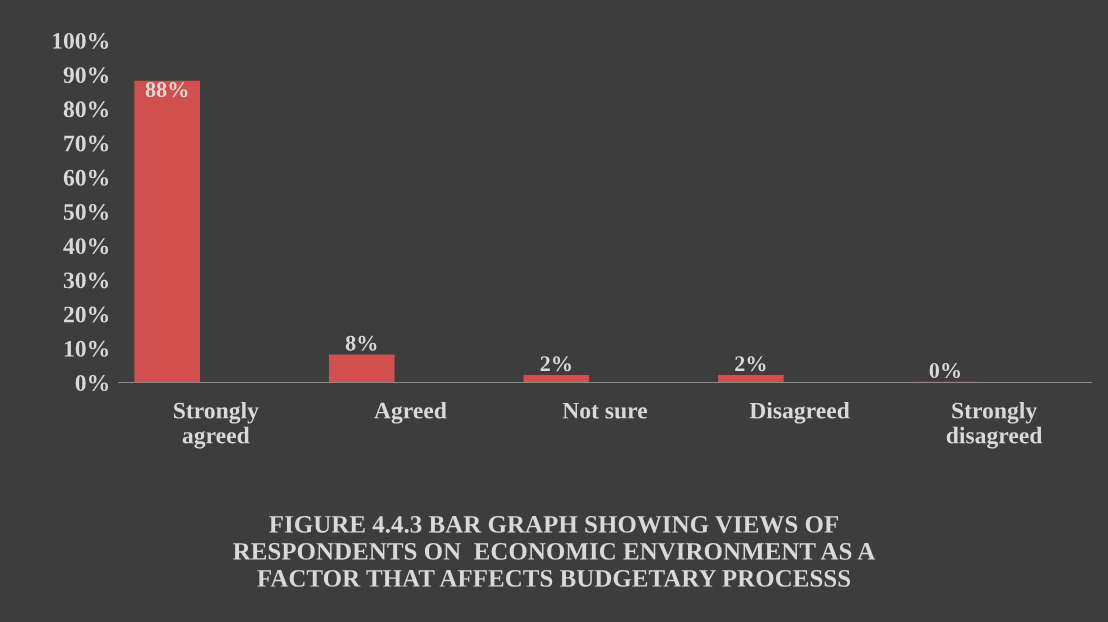 The image size is (1108, 622). I want to click on x-tick-label: Strongly agreed, so click(216, 425).